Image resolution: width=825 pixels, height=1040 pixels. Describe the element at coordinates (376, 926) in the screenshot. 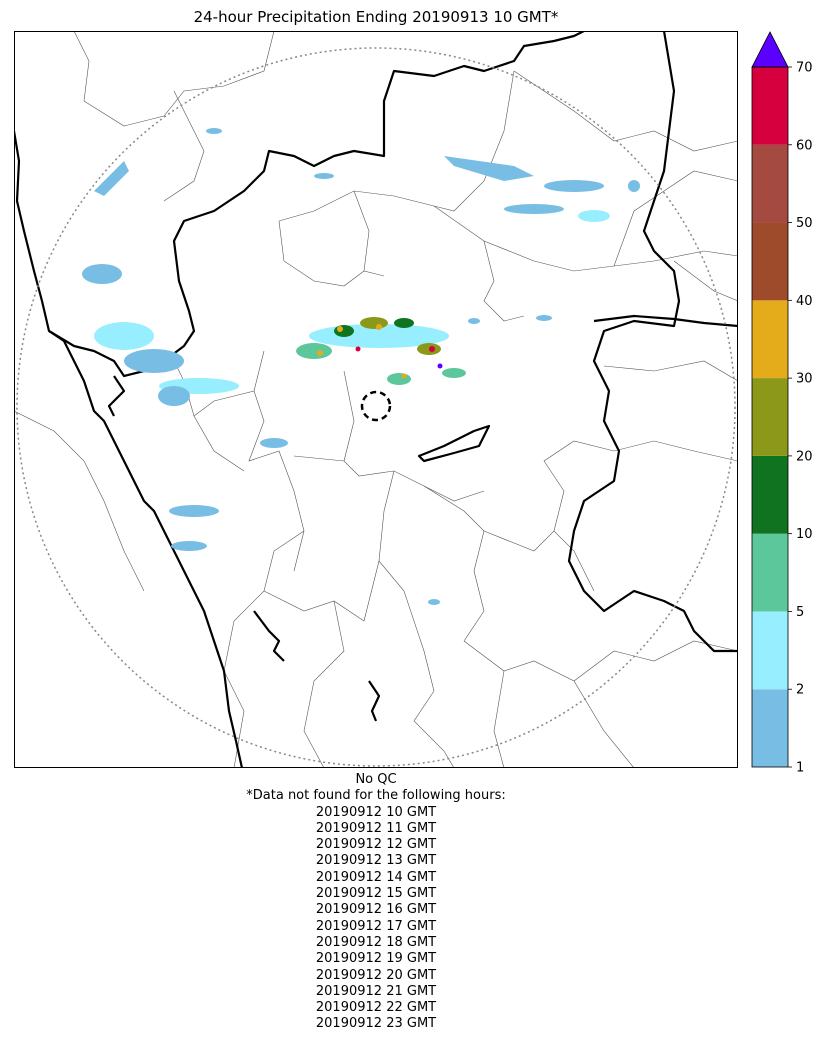

I see `missing-hour-item: 20190912 17 GMT` at that location.